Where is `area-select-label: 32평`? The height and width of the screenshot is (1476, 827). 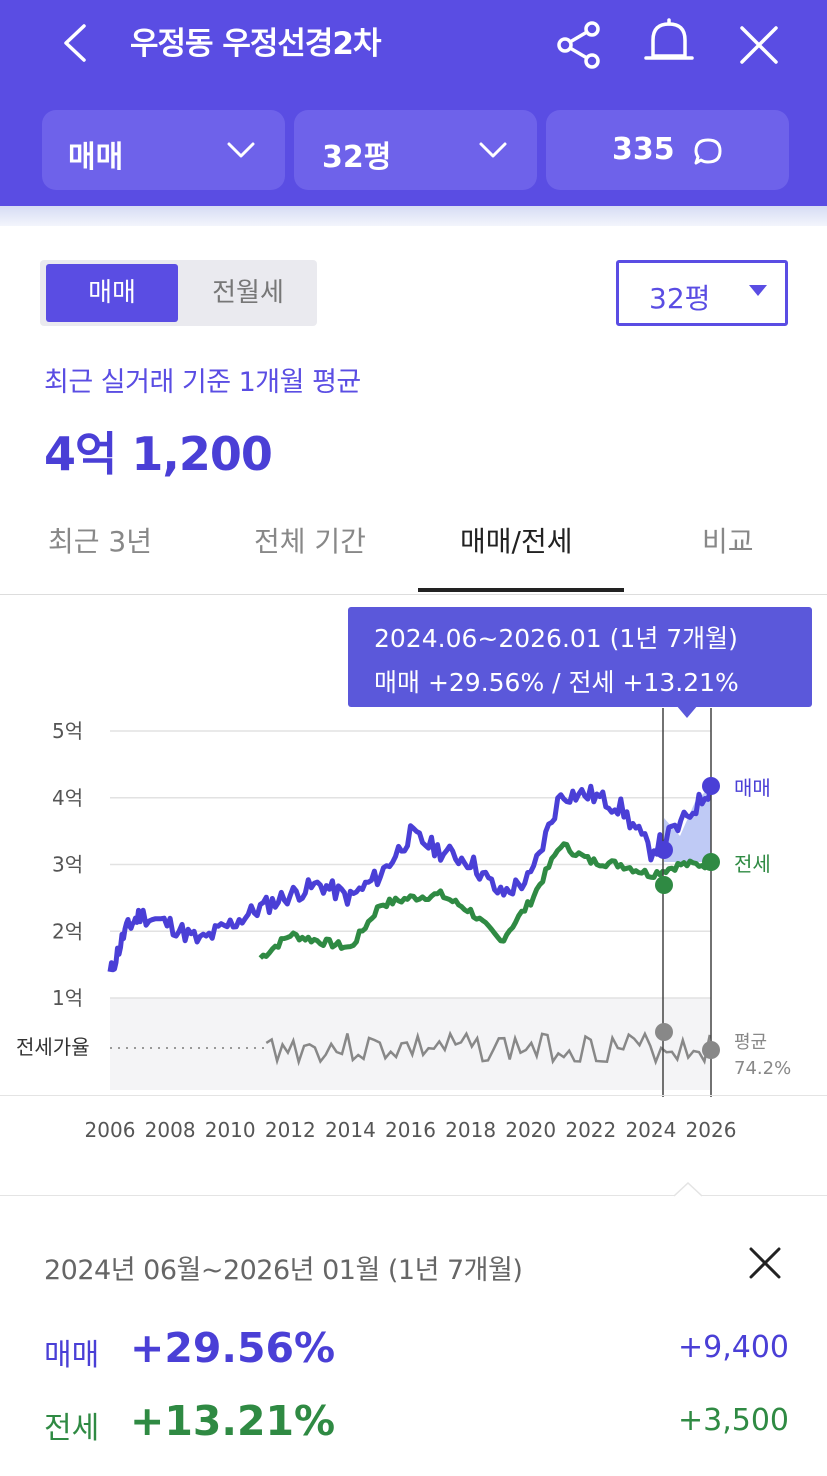
area-select-label: 32평 is located at coordinates (357, 157).